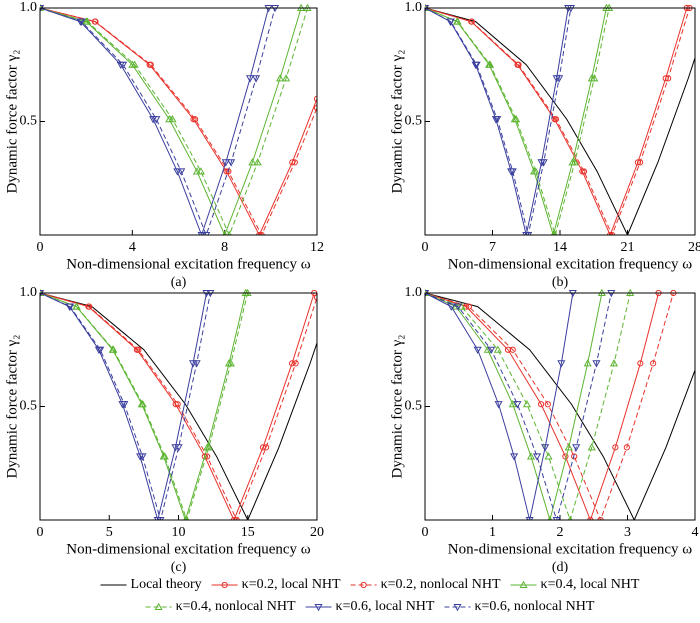 The image size is (700, 623). Describe the element at coordinates (560, 567) in the screenshot. I see `caption: (d)` at that location.